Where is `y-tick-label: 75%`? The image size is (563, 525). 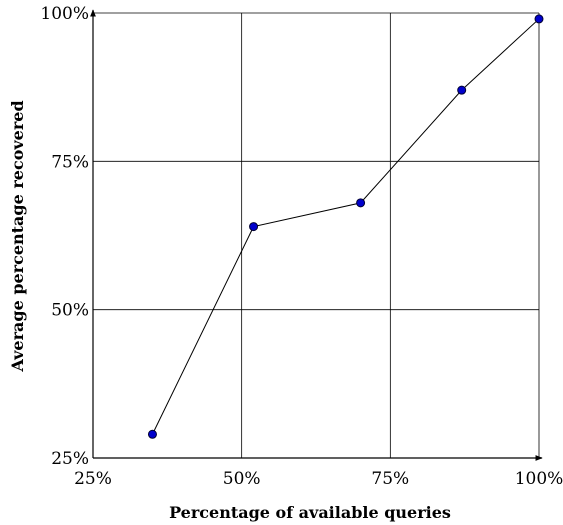 y-tick-label: 75% is located at coordinates (70, 162).